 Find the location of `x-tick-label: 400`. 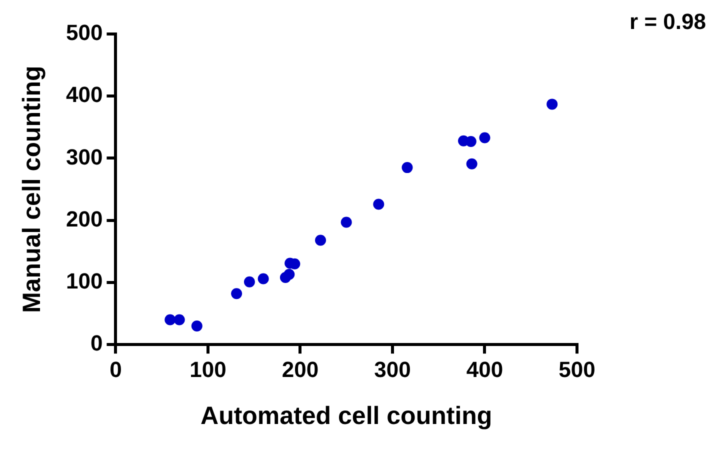

x-tick-label: 400 is located at coordinates (485, 369).